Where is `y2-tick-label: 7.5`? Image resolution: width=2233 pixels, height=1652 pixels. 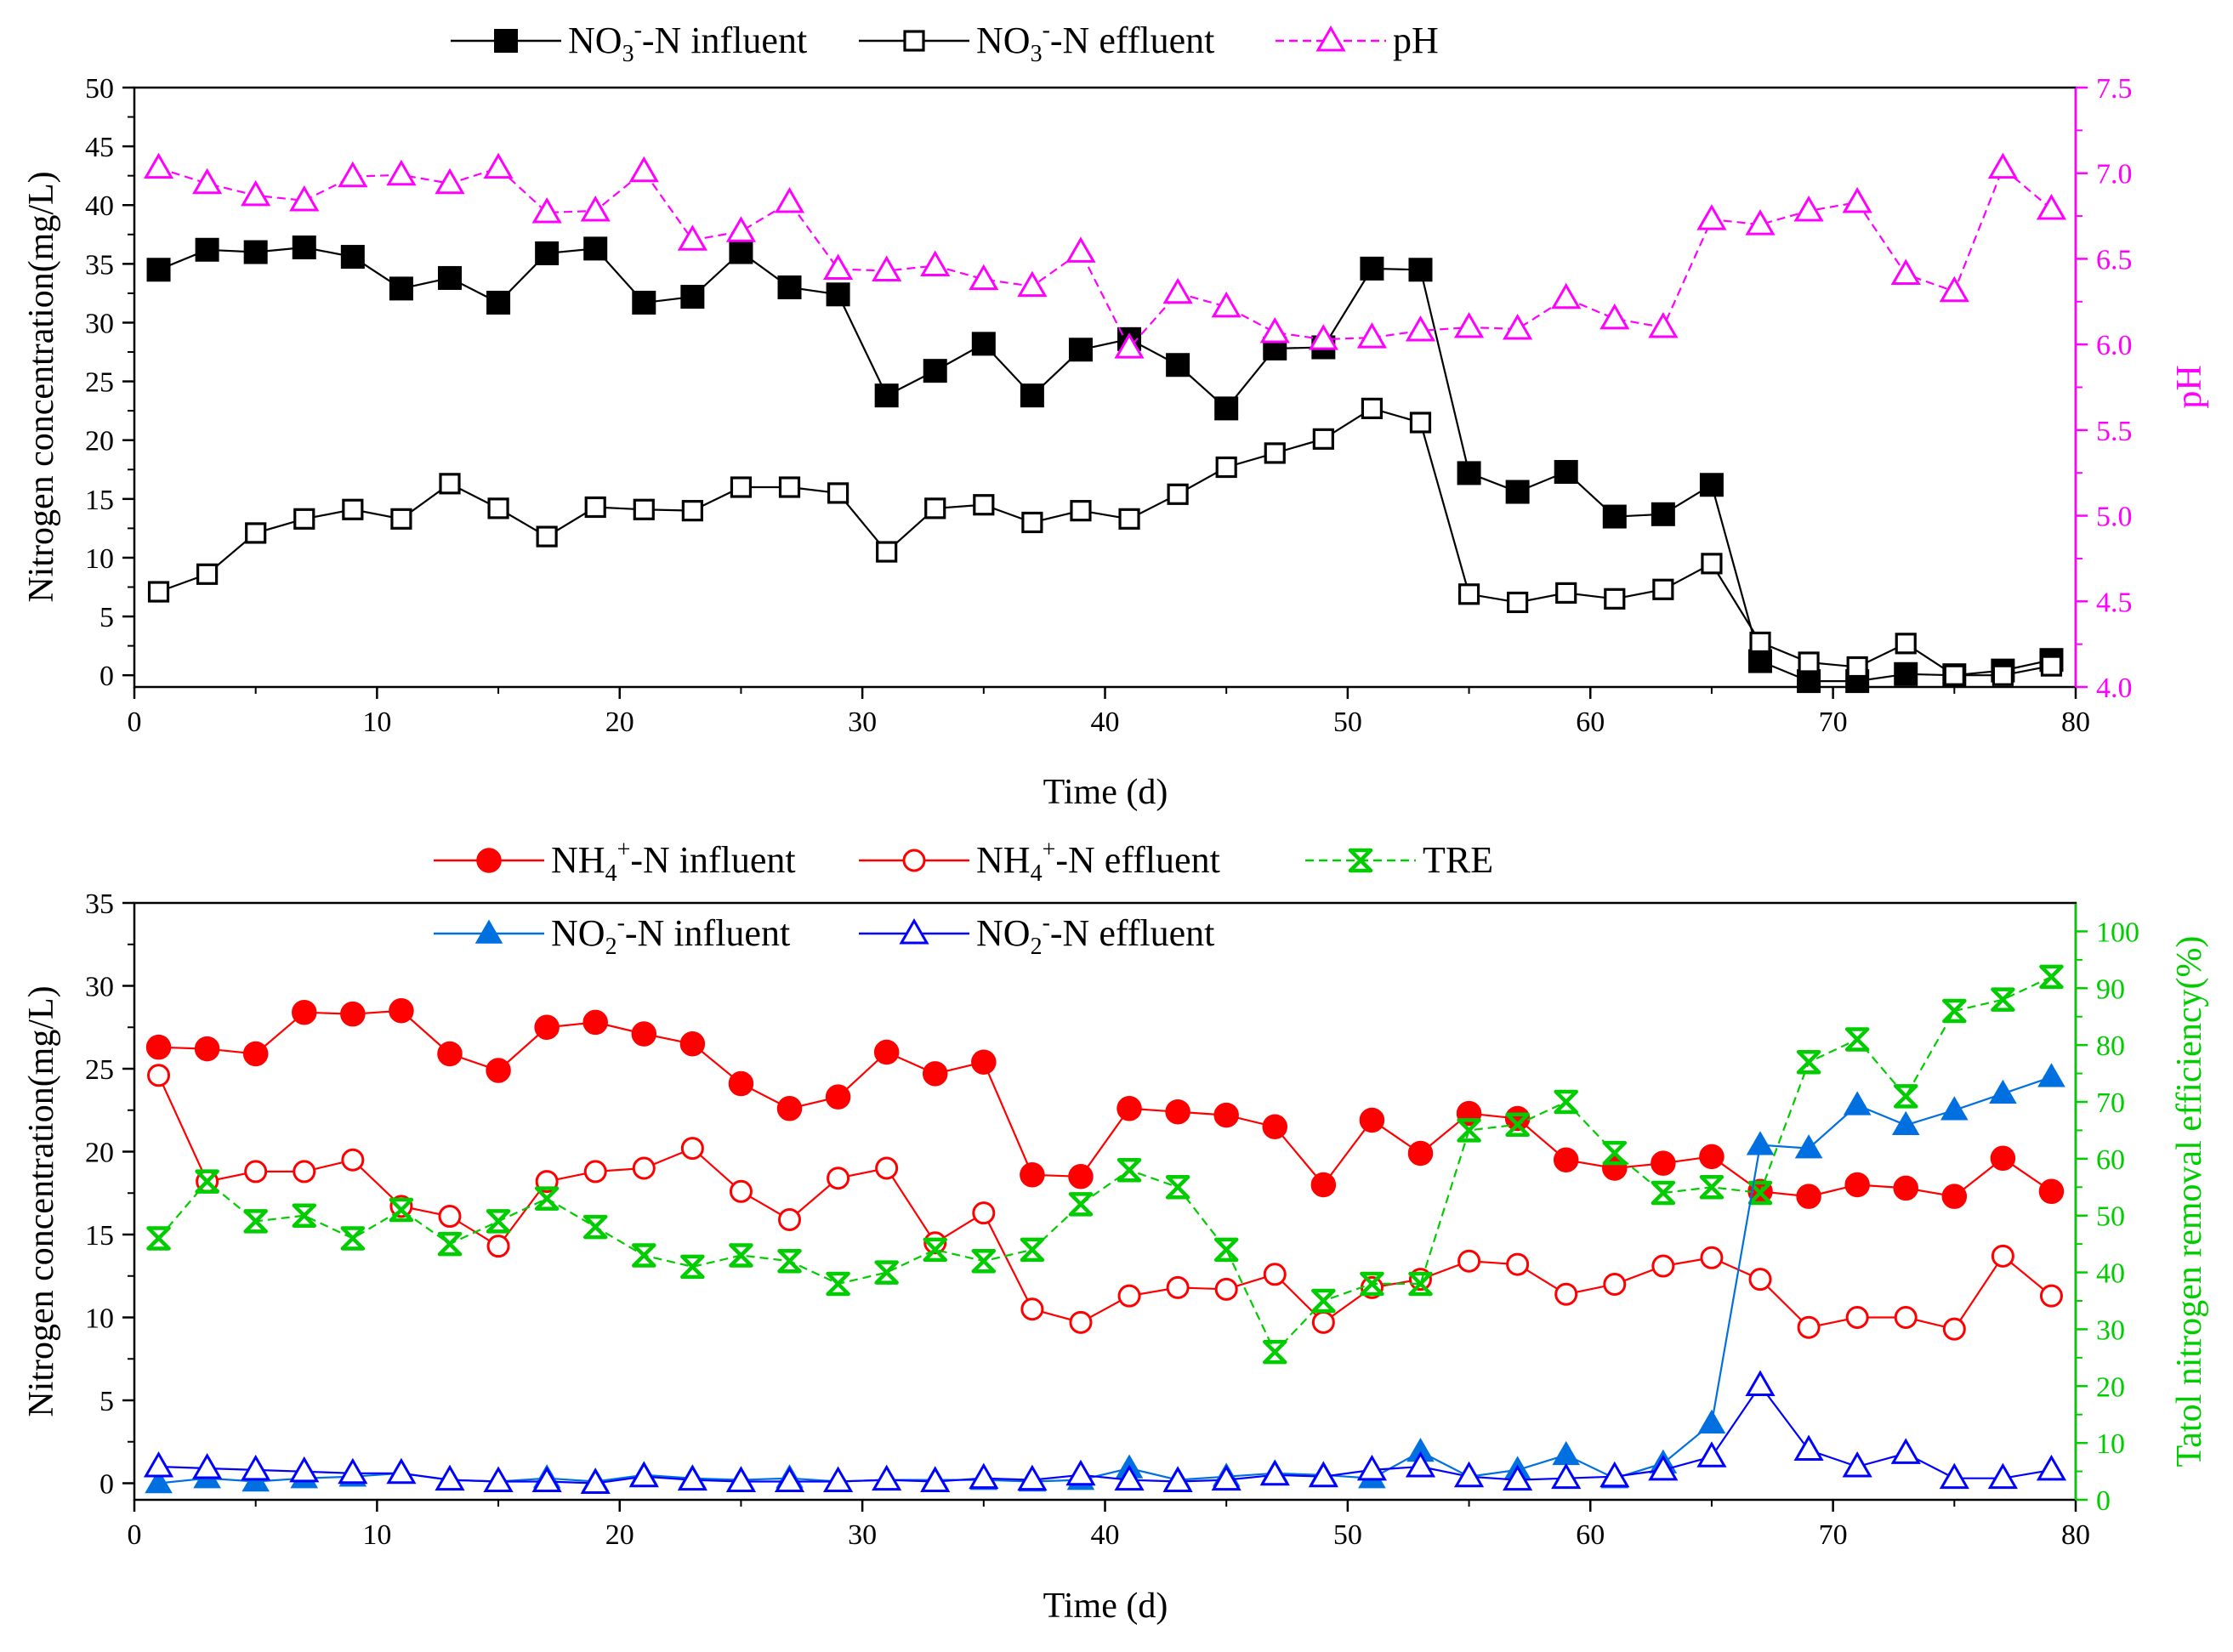 y2-tick-label: 7.5 is located at coordinates (2115, 89).